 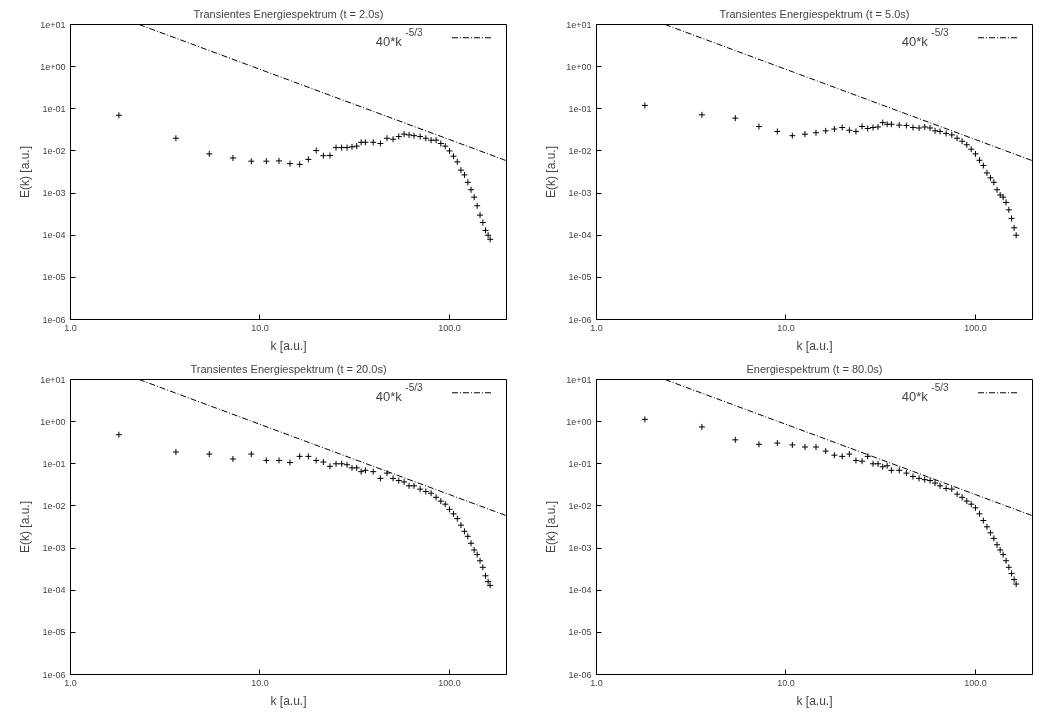 What do you see at coordinates (288, 13) in the screenshot?
I see `chart-title: Transientes Energiespektrum (t = 2.0s)` at bounding box center [288, 13].